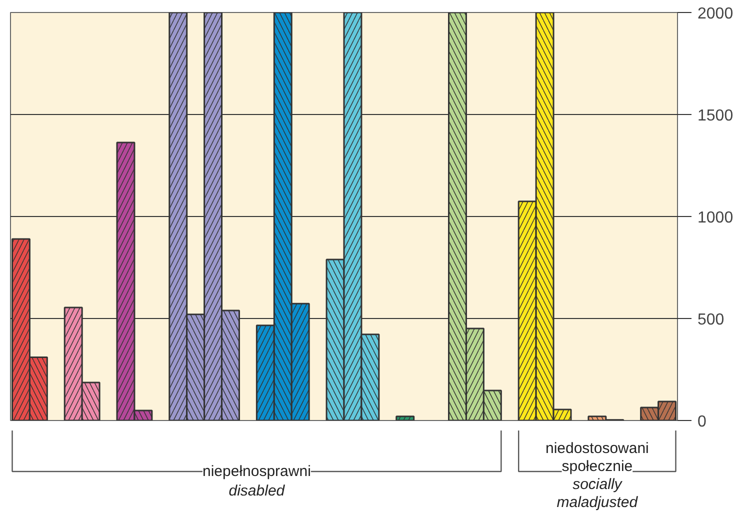 Image resolution: width=736 pixels, height=513 pixels. I want to click on text: niepełnosprawni, so click(256, 471).